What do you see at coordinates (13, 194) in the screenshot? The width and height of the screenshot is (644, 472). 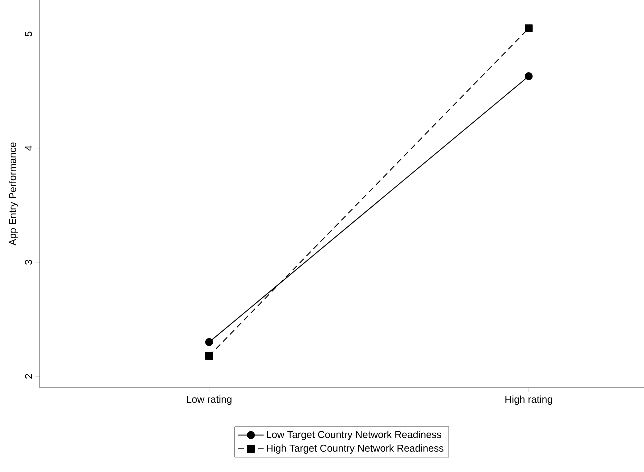 I see `y-axis-title: App Entry Performance` at bounding box center [13, 194].